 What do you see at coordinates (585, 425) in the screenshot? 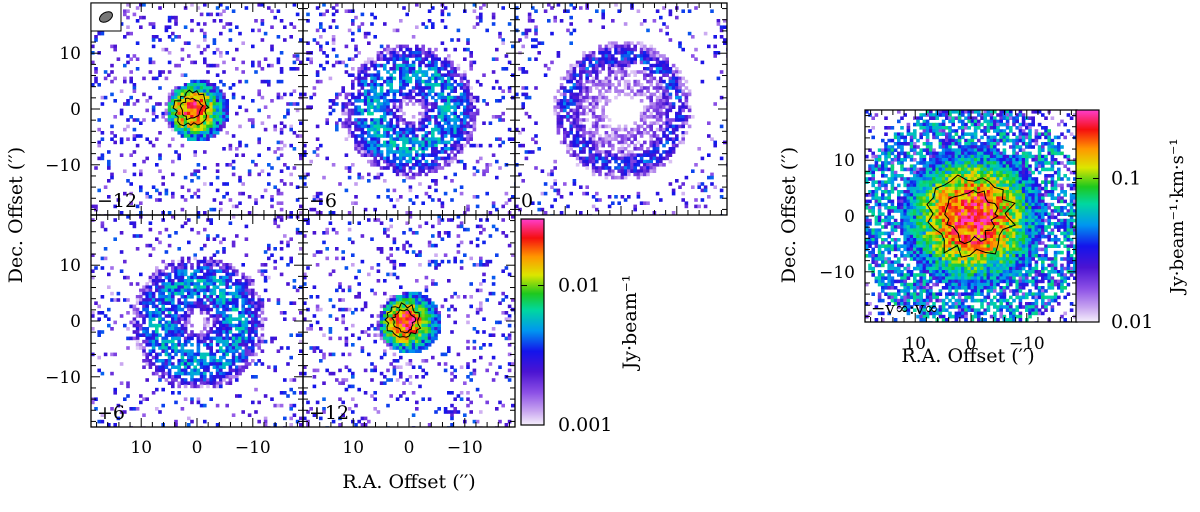
I see `colorbar-tick-label: 0.001` at bounding box center [585, 425].